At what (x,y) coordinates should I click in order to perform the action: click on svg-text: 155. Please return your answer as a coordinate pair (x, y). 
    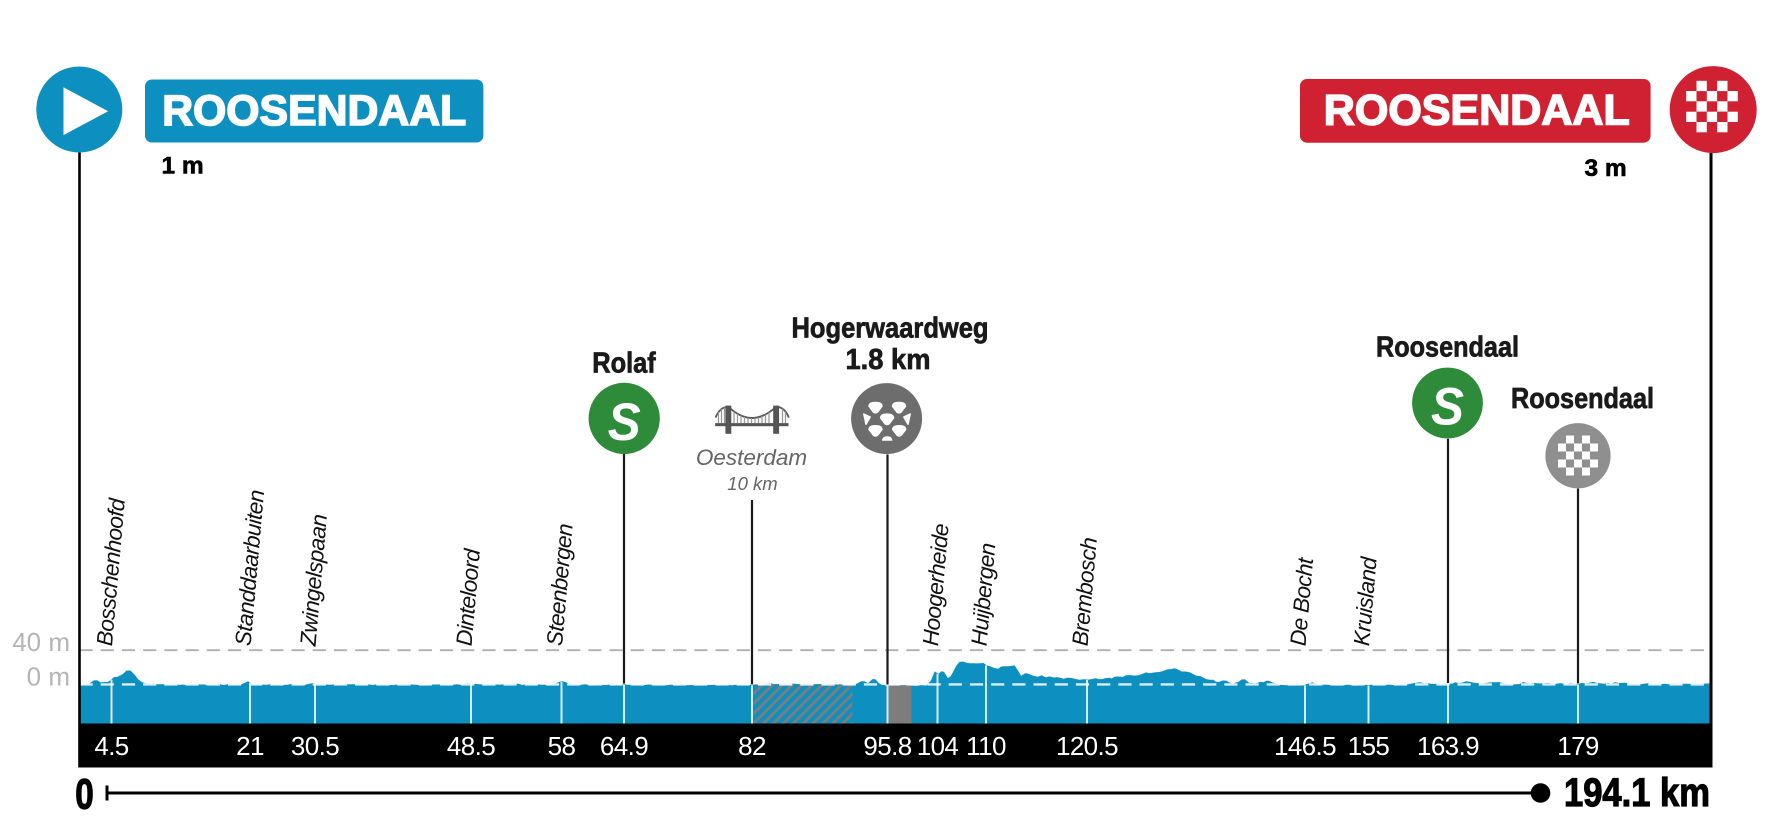
    Looking at the image, I should click on (1369, 746).